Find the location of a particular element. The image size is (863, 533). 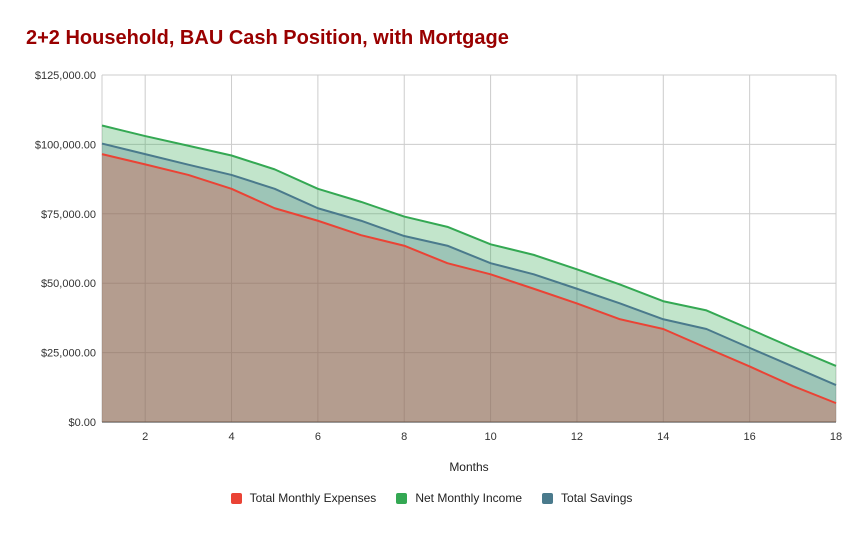

x-tick-label: 4 is located at coordinates (231, 437).